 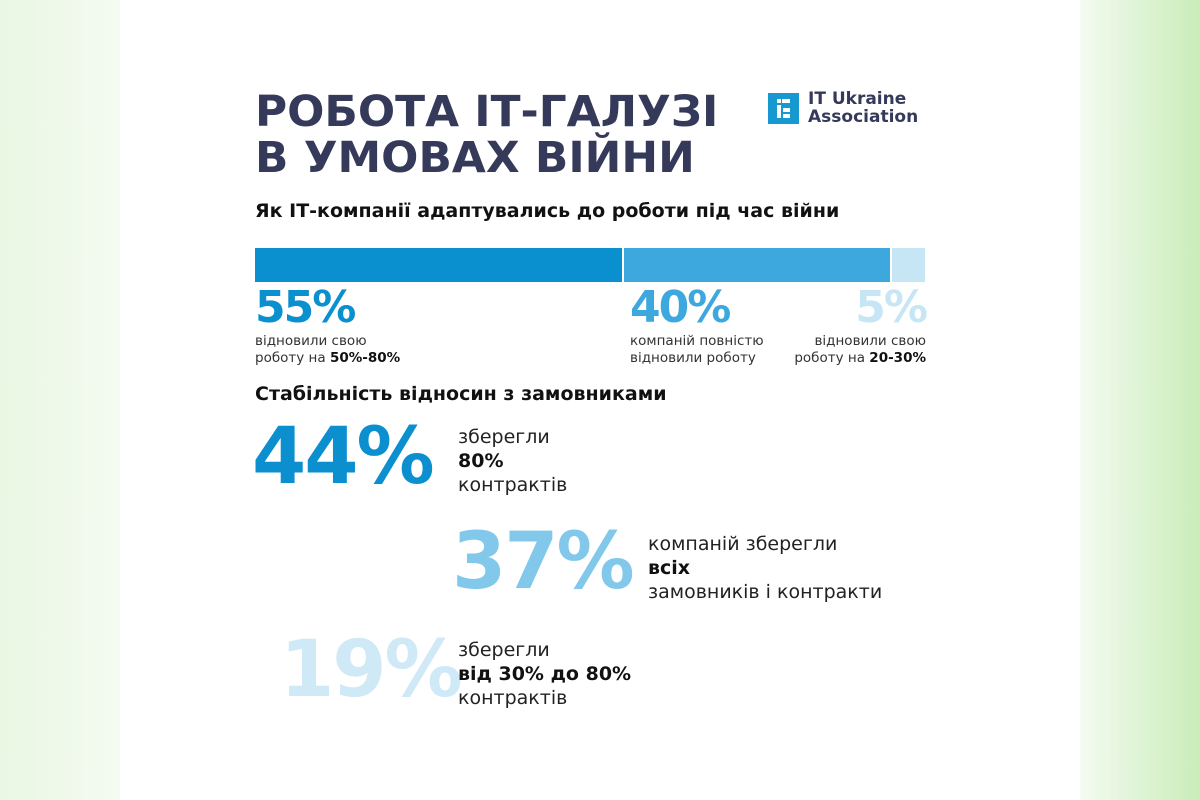 What do you see at coordinates (543, 562) in the screenshot?
I see `stat-37: 37%` at bounding box center [543, 562].